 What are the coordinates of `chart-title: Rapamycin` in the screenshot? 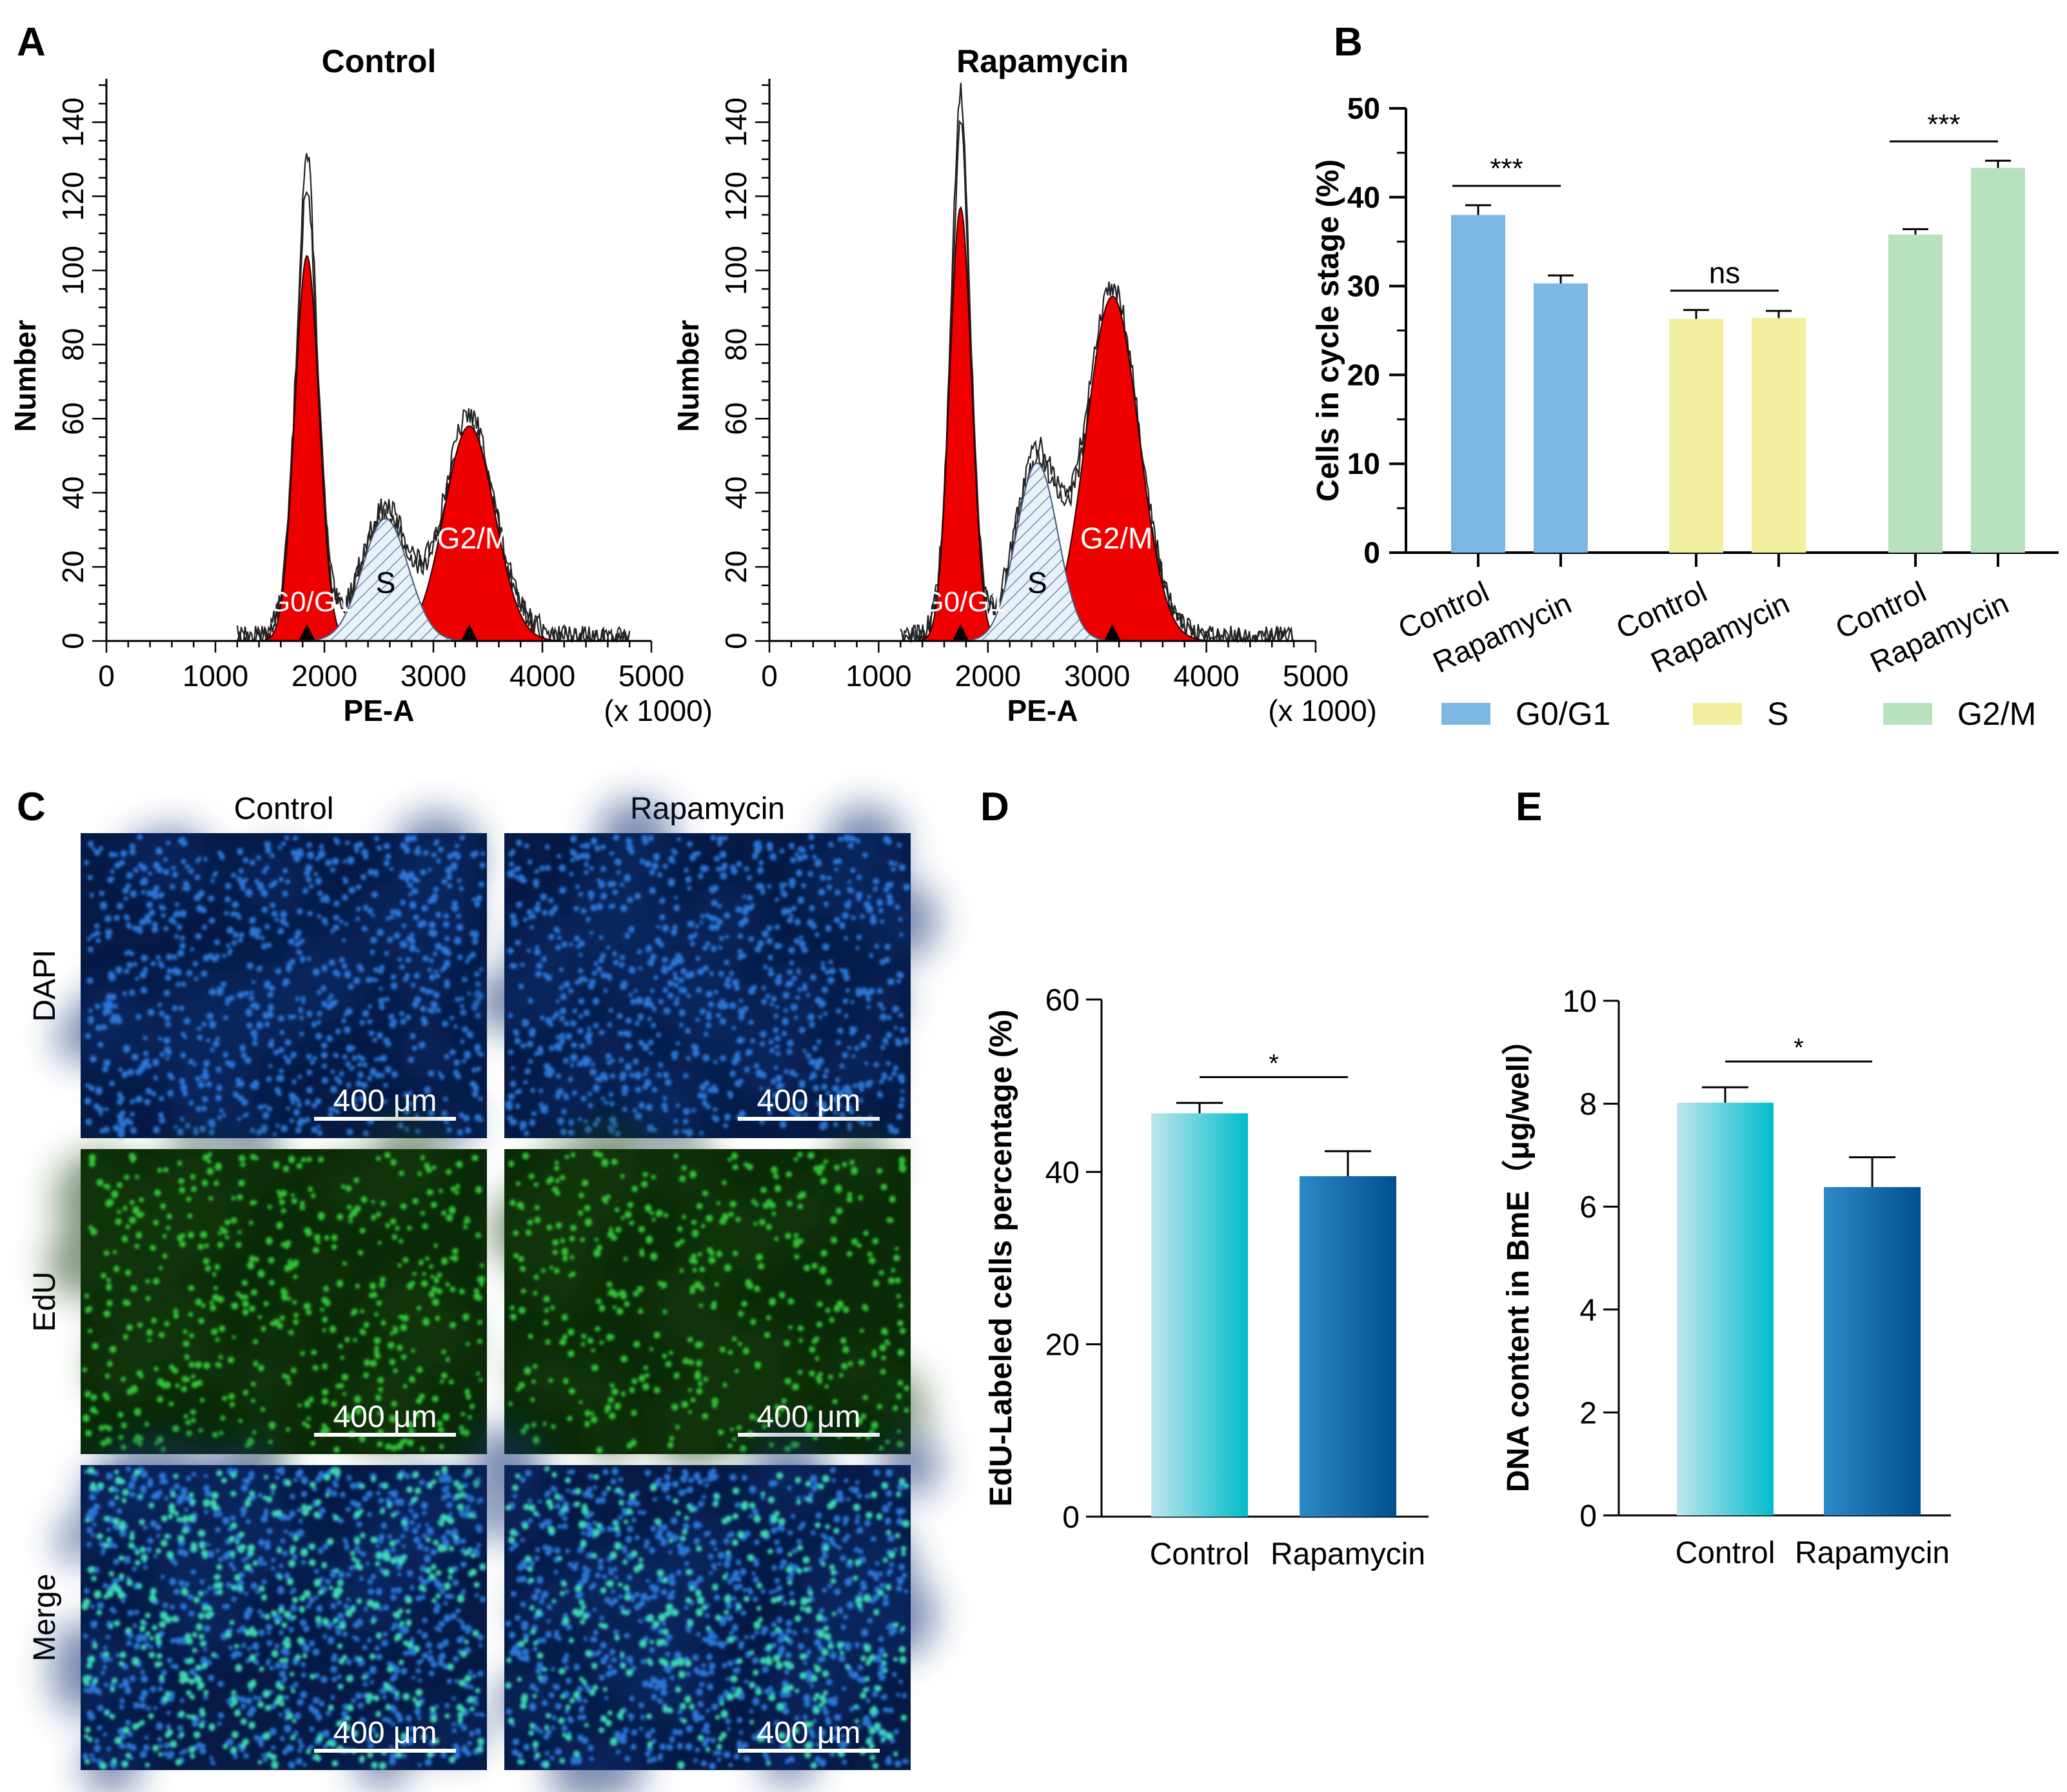 It's located at (1042, 61).